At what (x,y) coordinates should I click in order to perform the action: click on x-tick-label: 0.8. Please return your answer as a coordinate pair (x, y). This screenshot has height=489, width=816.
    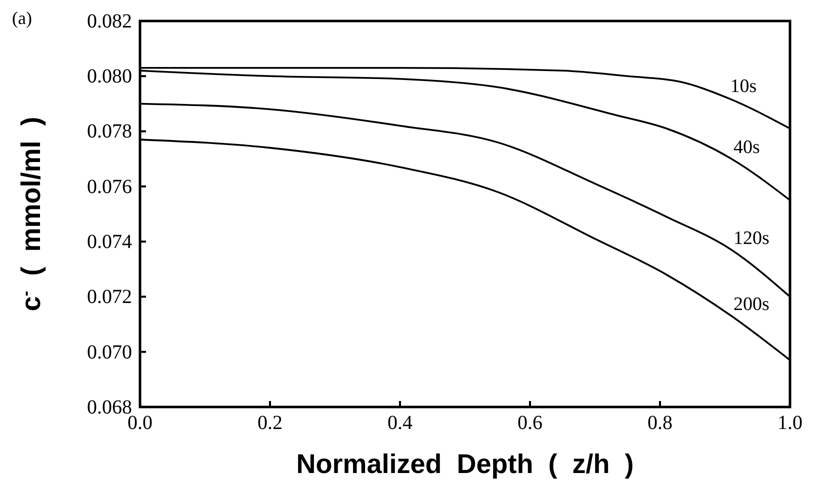
    Looking at the image, I should click on (660, 423).